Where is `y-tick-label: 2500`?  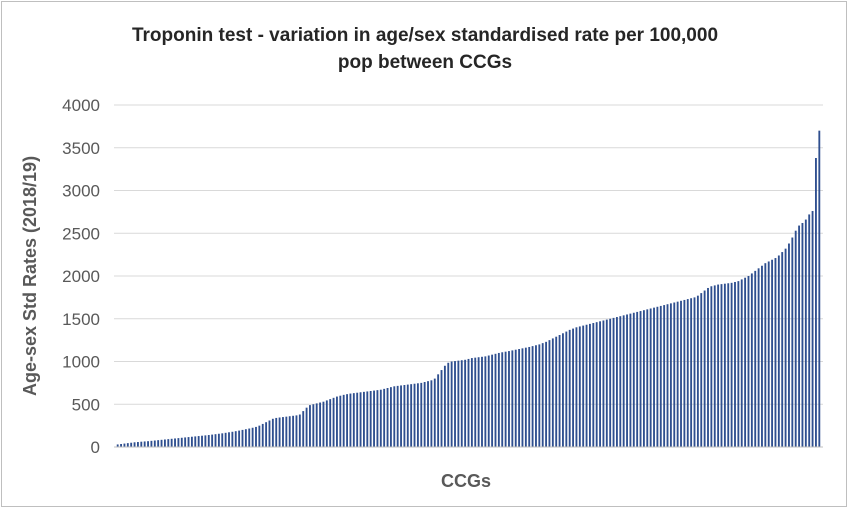
y-tick-label: 2500 is located at coordinates (81, 233).